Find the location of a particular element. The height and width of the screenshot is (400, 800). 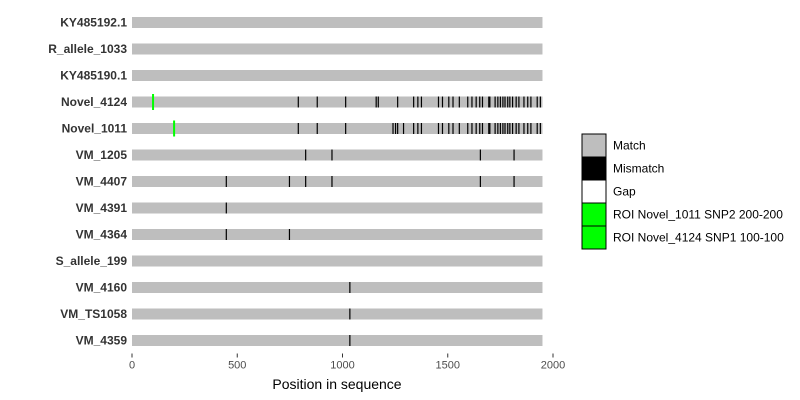

sequence-label: R_allele_1033 is located at coordinates (87, 49).